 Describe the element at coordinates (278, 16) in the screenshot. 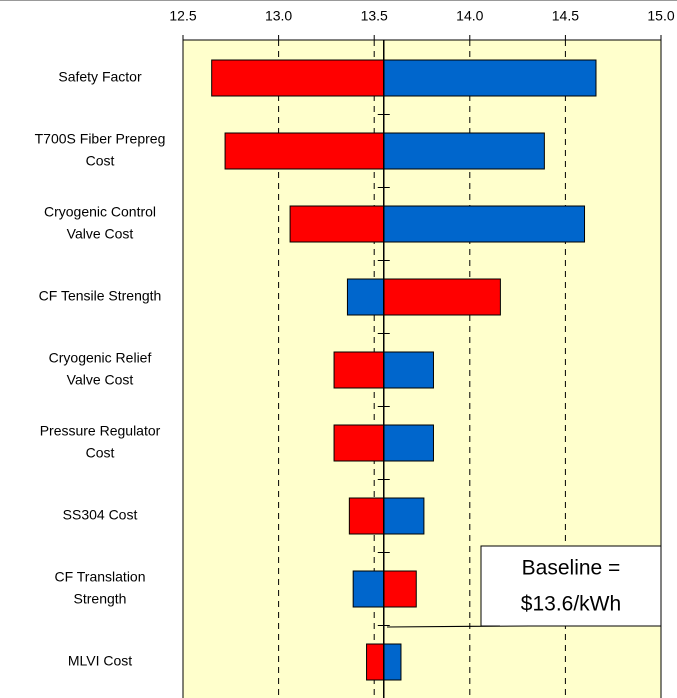

I see `x-tick-label: 13.0` at that location.